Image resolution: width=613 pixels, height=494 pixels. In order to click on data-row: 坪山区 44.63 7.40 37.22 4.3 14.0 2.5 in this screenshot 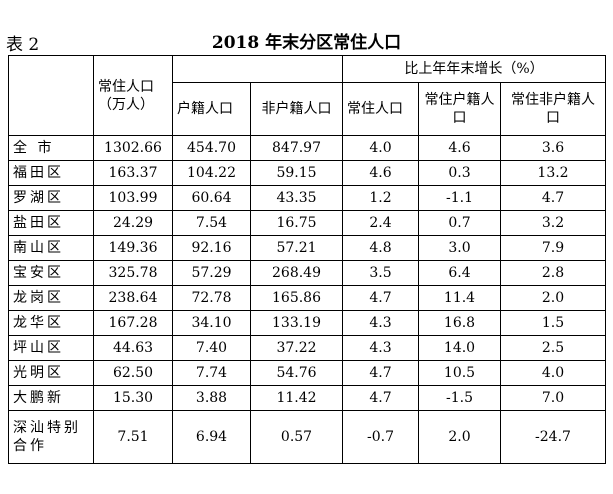, I will do `click(307, 348)`.